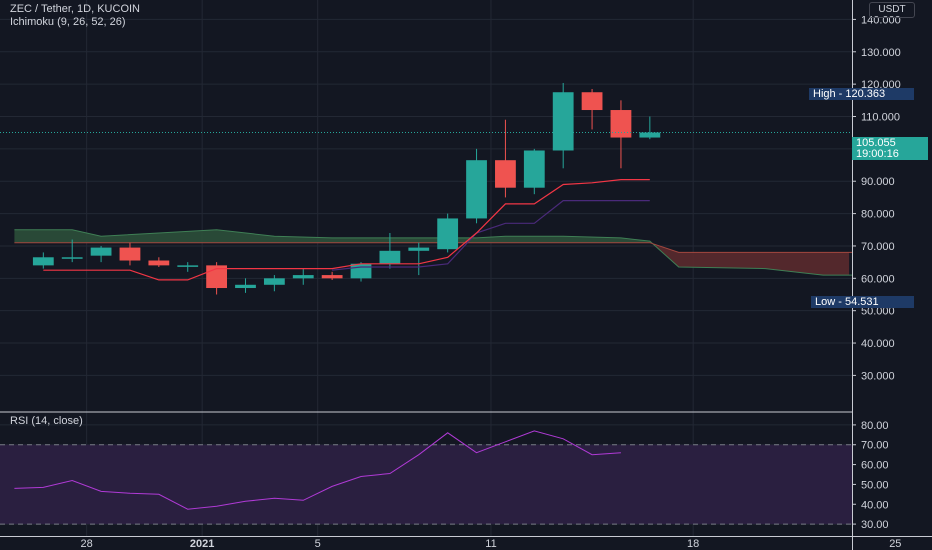 This screenshot has width=932, height=550. I want to click on rsi-tick-label: 70.00, so click(875, 446).